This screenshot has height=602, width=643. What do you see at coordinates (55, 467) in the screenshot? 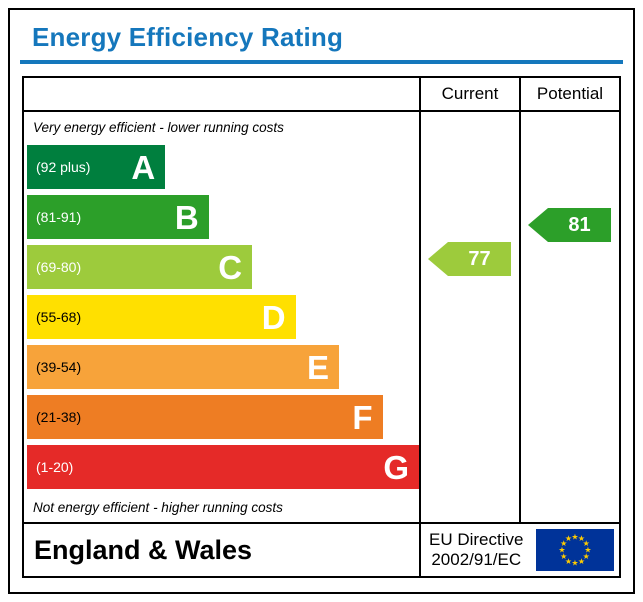
I see `band-range-label: (1-20)` at bounding box center [55, 467].